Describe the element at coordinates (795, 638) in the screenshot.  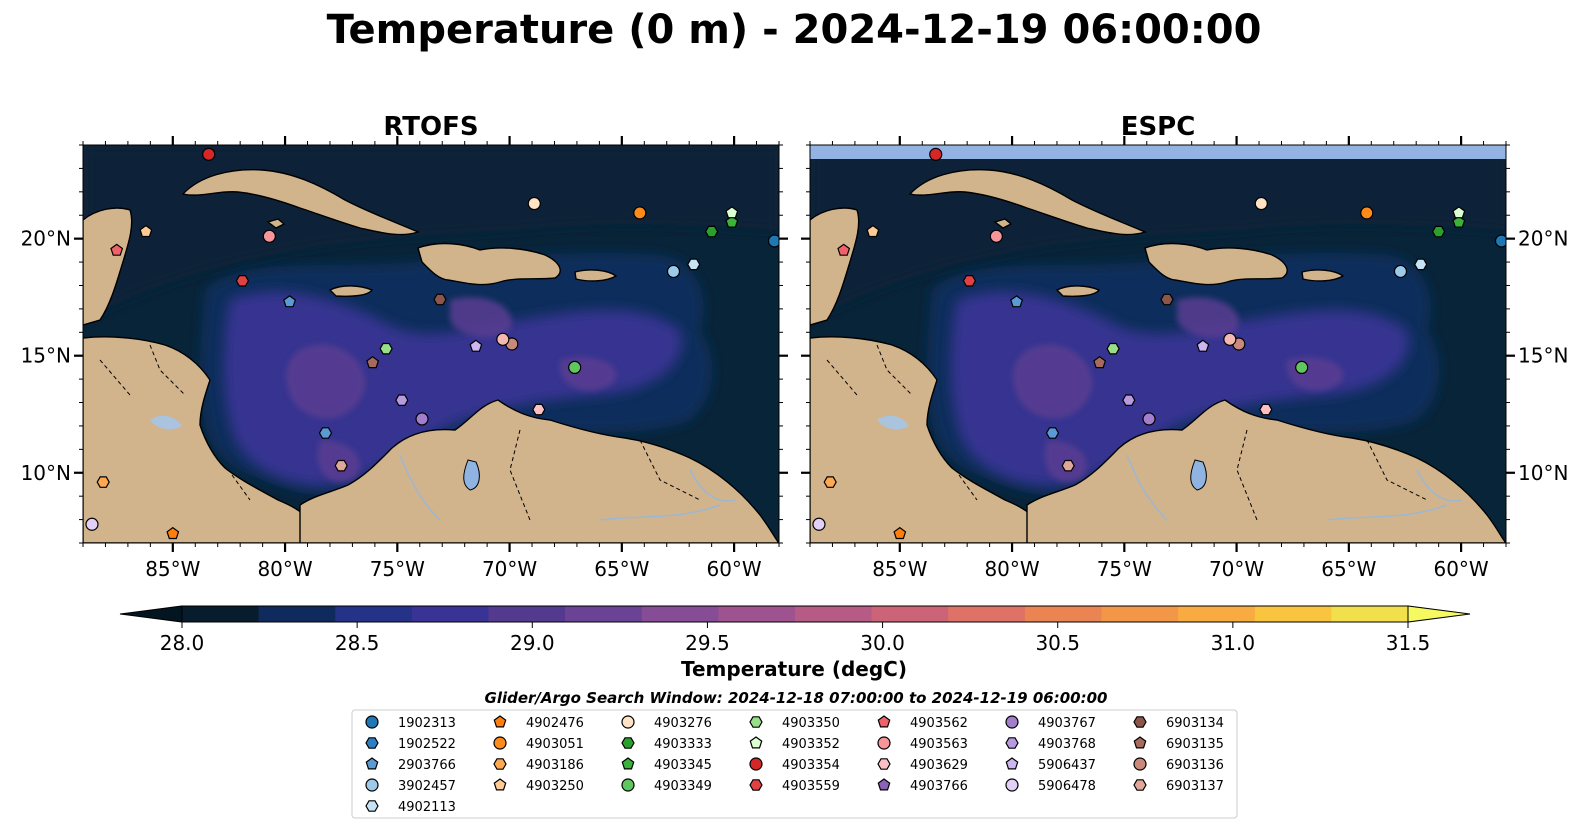
I see `colorbar-ticks: 28.0 28.5 29.0 29.5 30.0 30.5 31.0 31.5` at that location.